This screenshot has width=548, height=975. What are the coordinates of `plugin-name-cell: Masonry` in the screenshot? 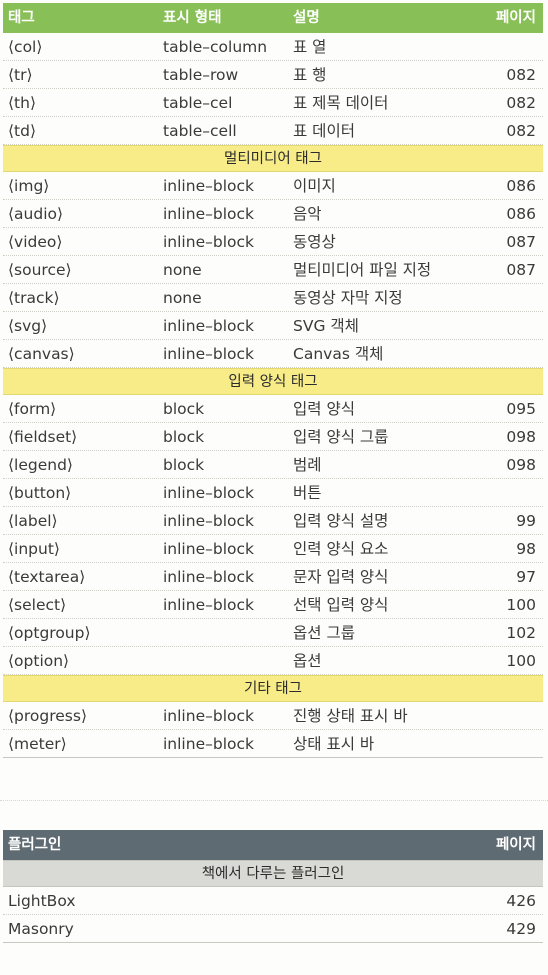 It's located at (41, 929).